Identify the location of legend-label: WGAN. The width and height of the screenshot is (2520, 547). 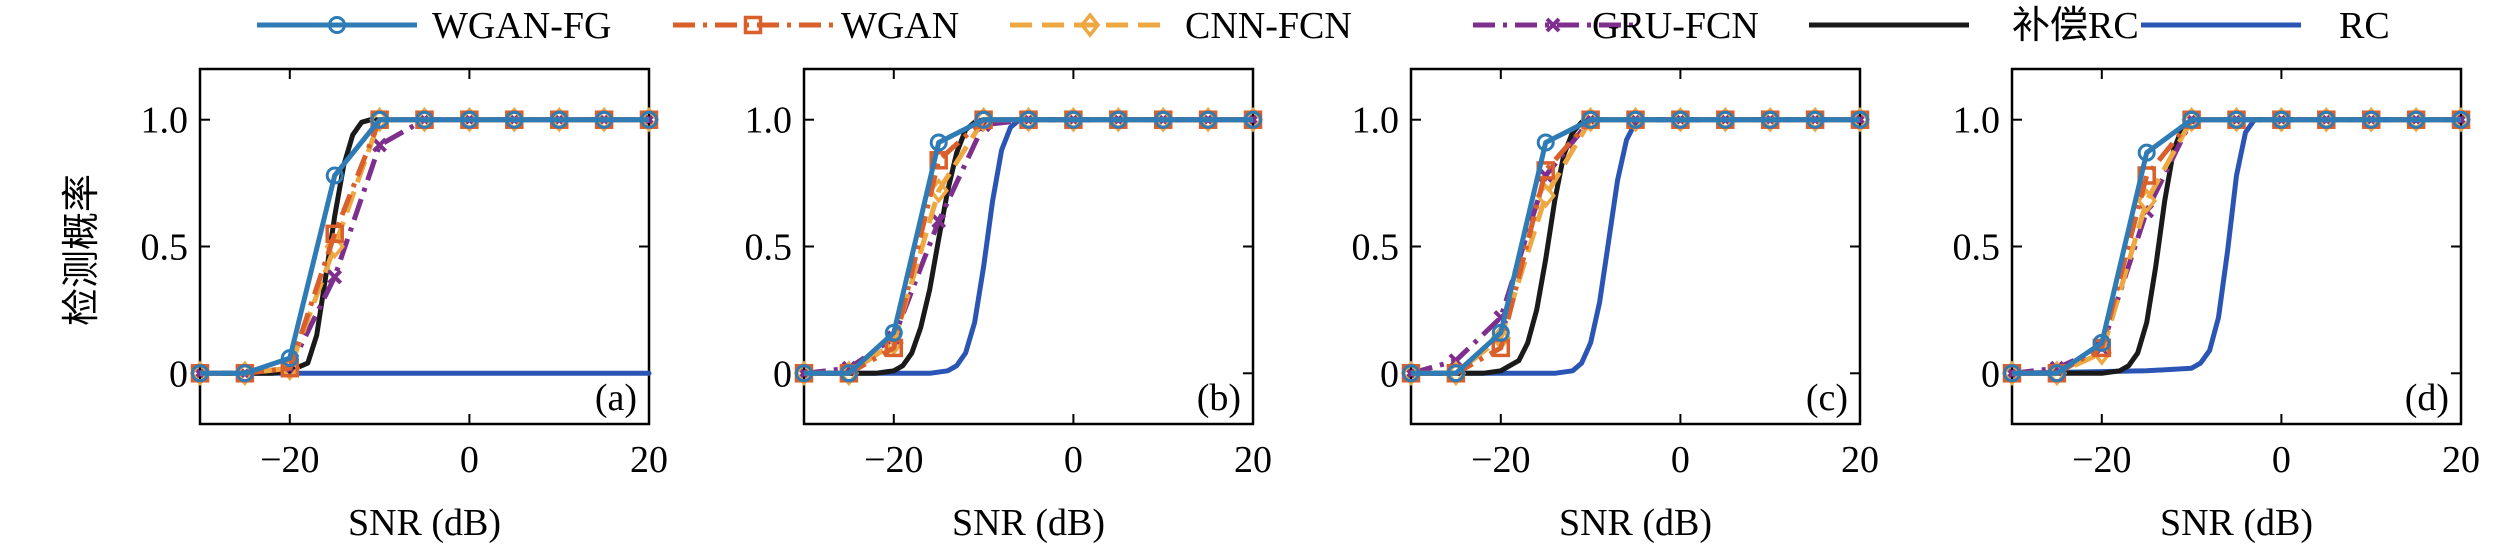
(900, 26).